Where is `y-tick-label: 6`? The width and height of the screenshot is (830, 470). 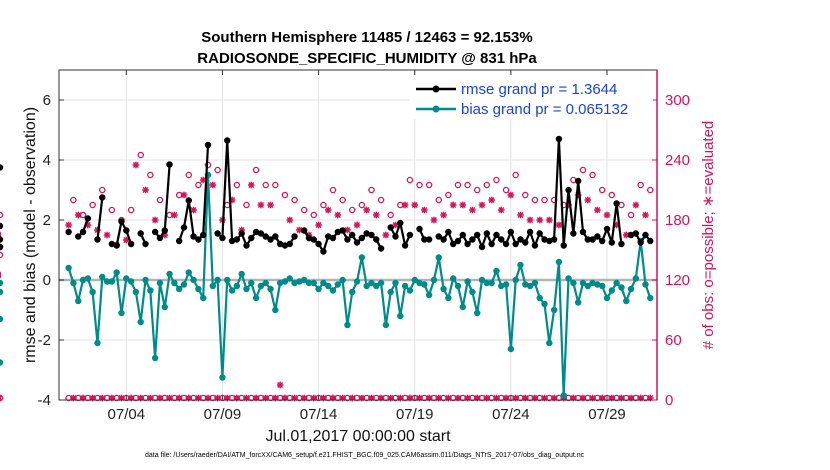 y-tick-label: 6 is located at coordinates (47, 100).